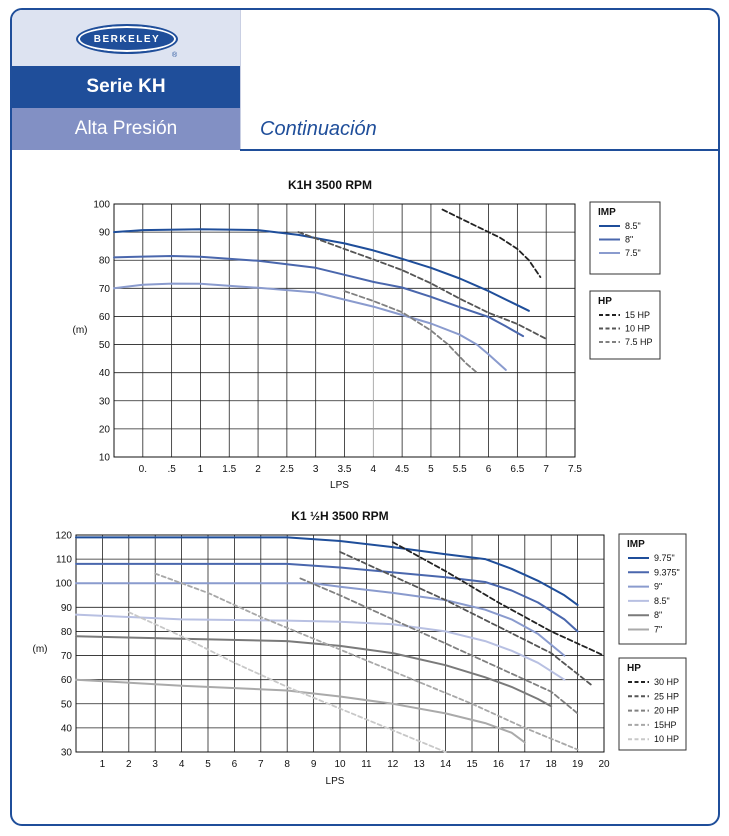  I want to click on series-line-15hp, so click(366, 661).